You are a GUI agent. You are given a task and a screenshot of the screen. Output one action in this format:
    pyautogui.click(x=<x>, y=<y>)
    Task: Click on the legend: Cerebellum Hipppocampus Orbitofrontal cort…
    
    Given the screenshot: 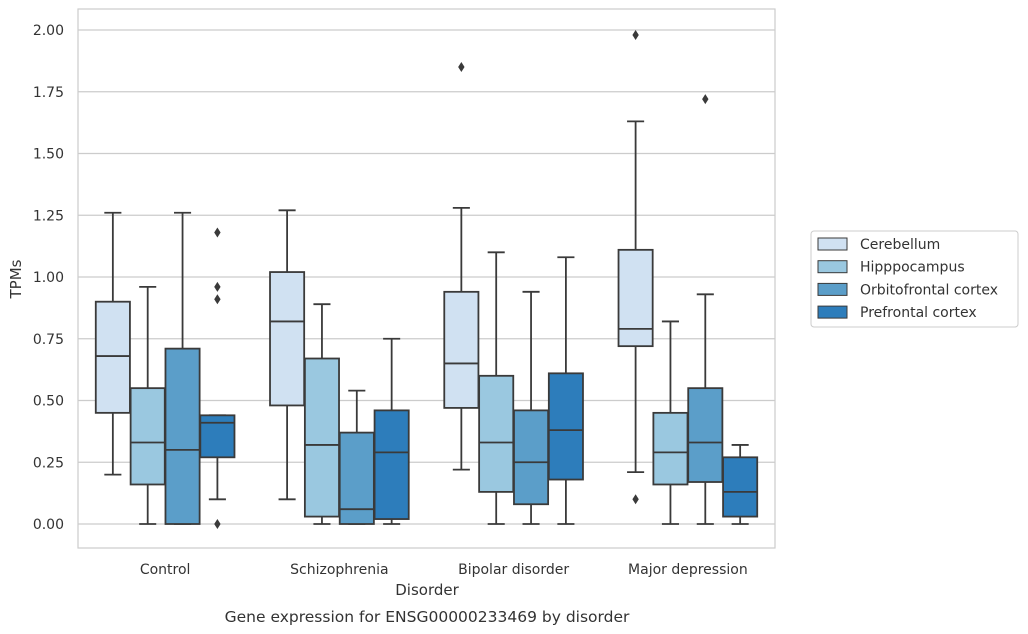 What is the action you would take?
    pyautogui.click(x=914, y=279)
    